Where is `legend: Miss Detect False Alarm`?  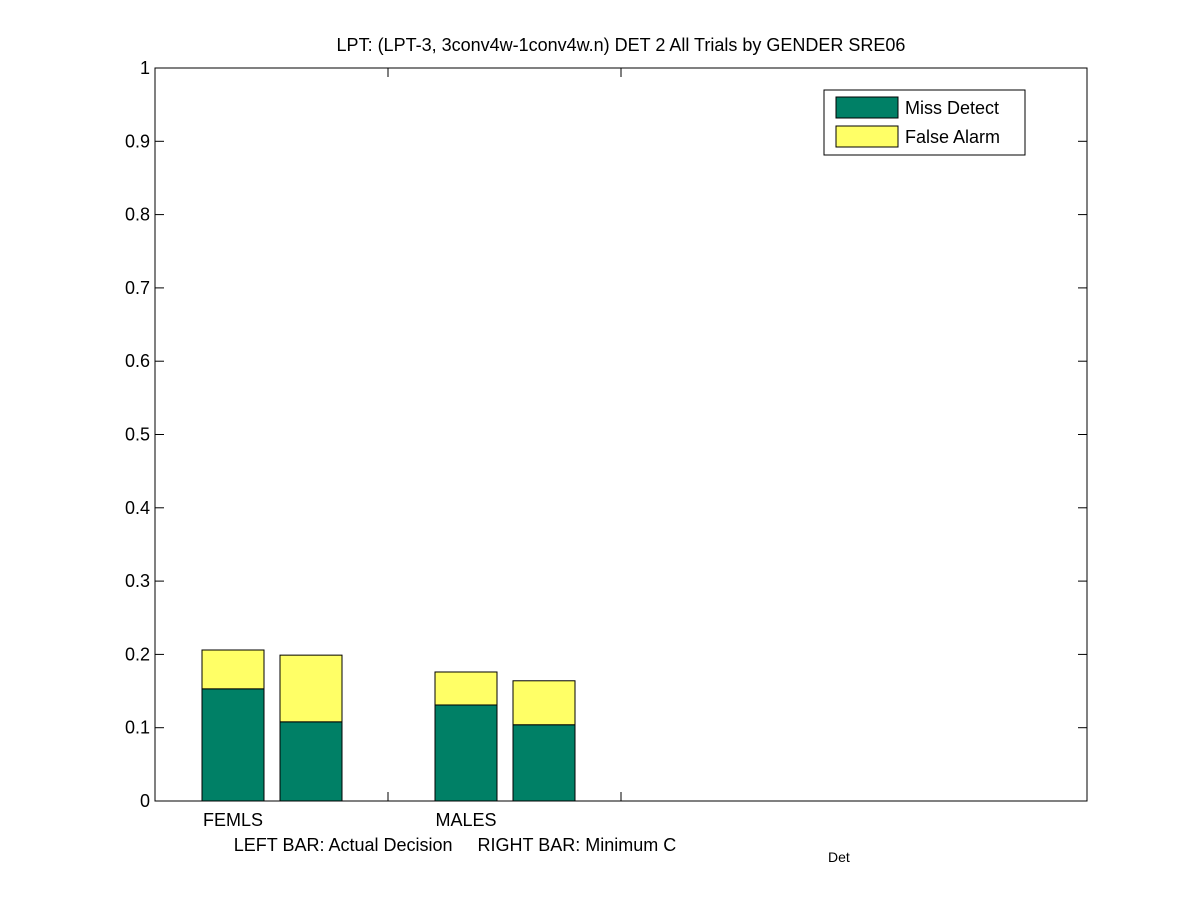
legend: Miss Detect False Alarm is located at coordinates (924, 122).